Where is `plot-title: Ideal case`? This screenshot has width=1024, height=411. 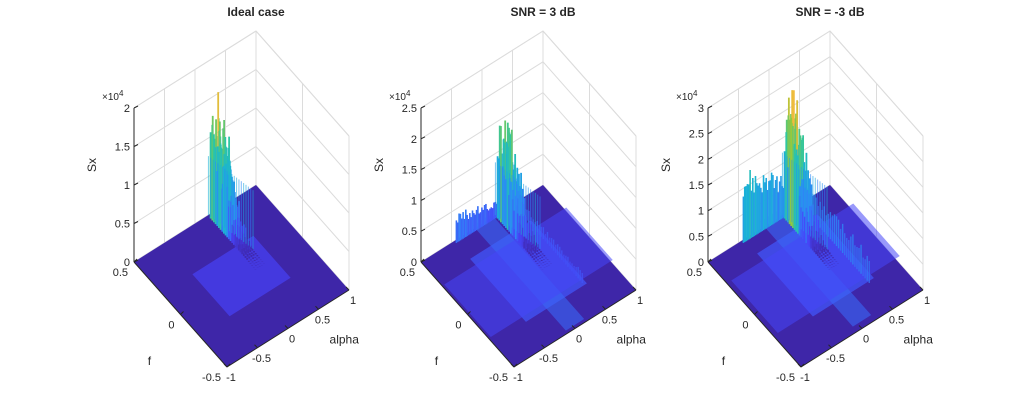 plot-title: Ideal case is located at coordinates (256, 12).